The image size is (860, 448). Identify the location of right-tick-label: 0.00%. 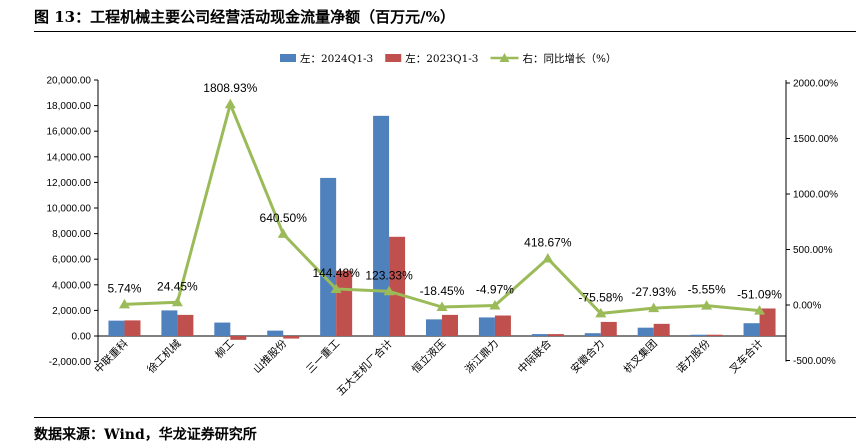
(807, 306).